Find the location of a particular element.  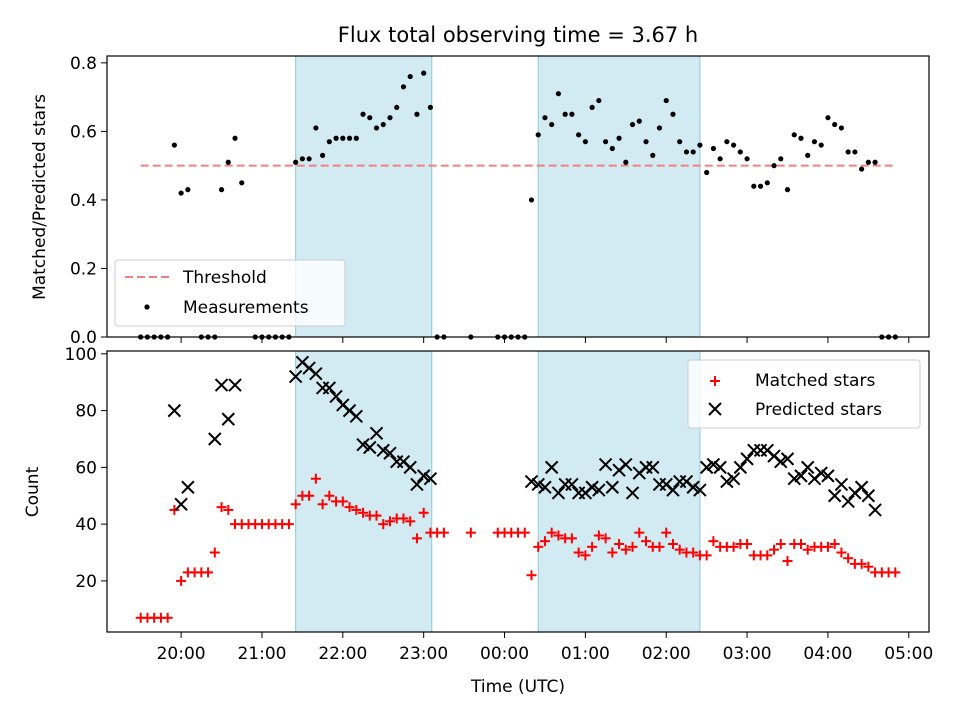

x-tick-label: 03:00 is located at coordinates (747, 654).